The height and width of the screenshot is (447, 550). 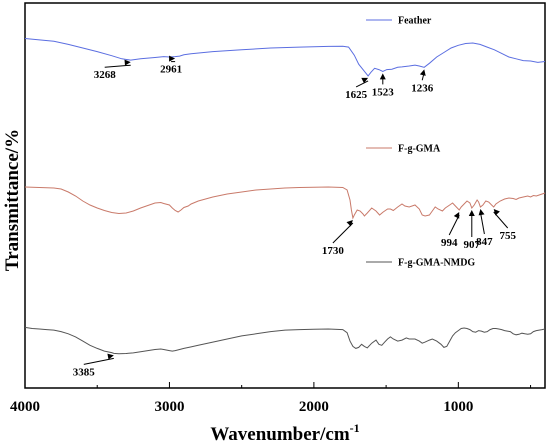 I want to click on x-tick-label-1000: 1000, so click(x=458, y=407).